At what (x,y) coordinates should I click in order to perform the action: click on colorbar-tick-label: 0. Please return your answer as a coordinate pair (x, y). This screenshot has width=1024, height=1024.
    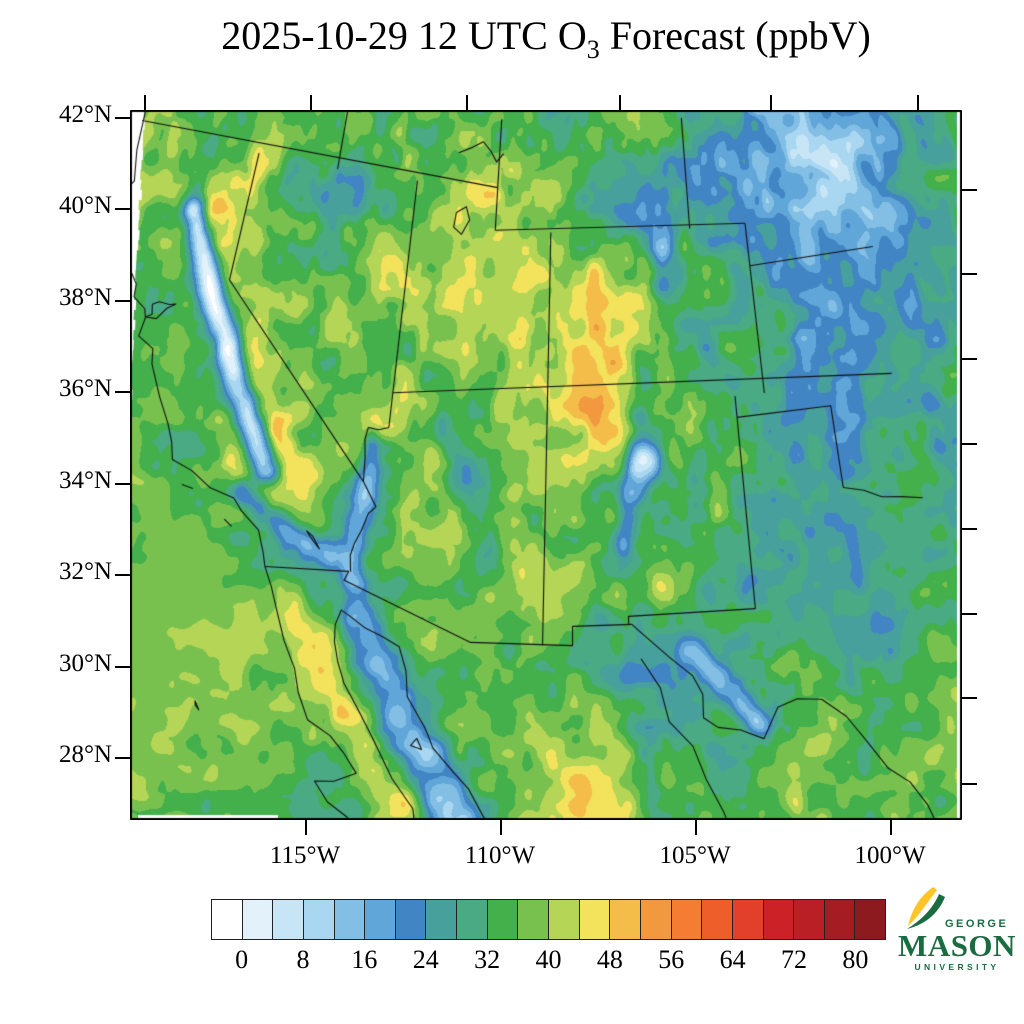
    Looking at the image, I should click on (242, 959).